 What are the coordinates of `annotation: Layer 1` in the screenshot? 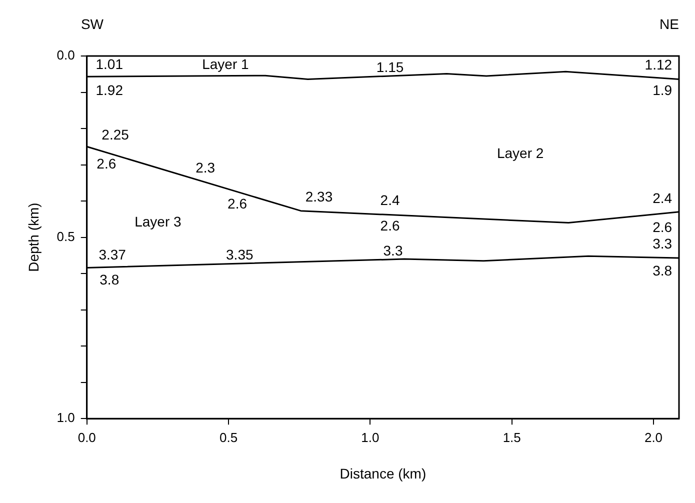 It's located at (225, 64).